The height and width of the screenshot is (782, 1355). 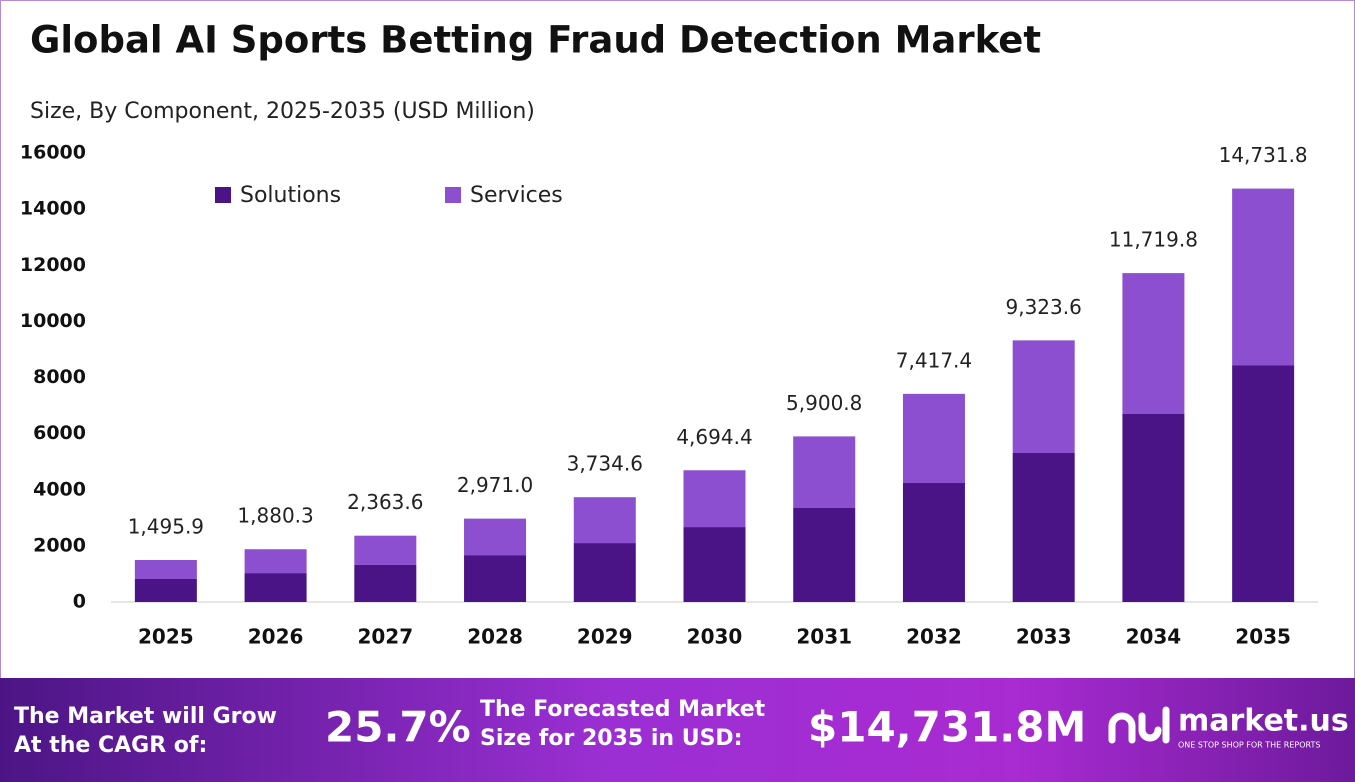 What do you see at coordinates (59, 489) in the screenshot?
I see `y-tick-label: 4000` at bounding box center [59, 489].